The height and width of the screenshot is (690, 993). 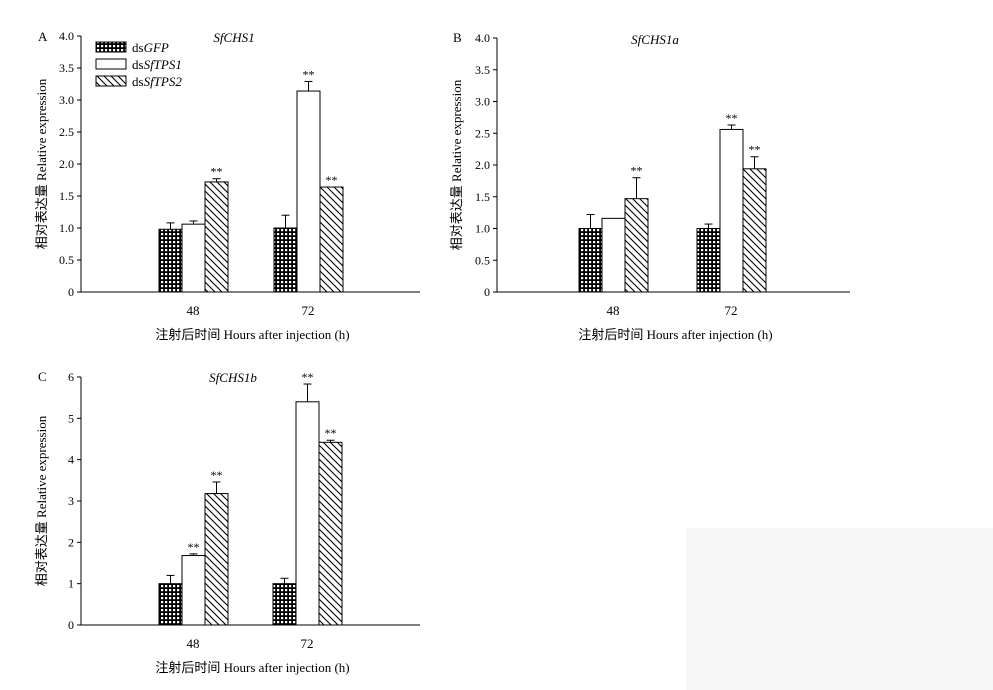 I want to click on legend-swatch-sftps2, so click(x=111, y=81).